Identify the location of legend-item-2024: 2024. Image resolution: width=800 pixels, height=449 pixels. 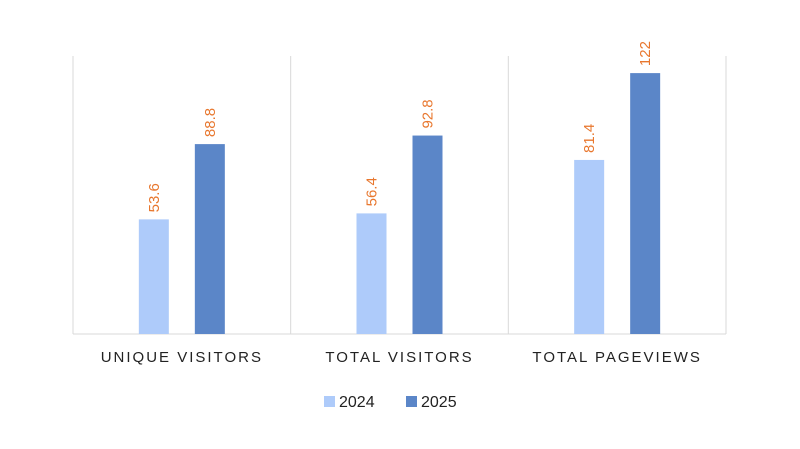
(349, 402).